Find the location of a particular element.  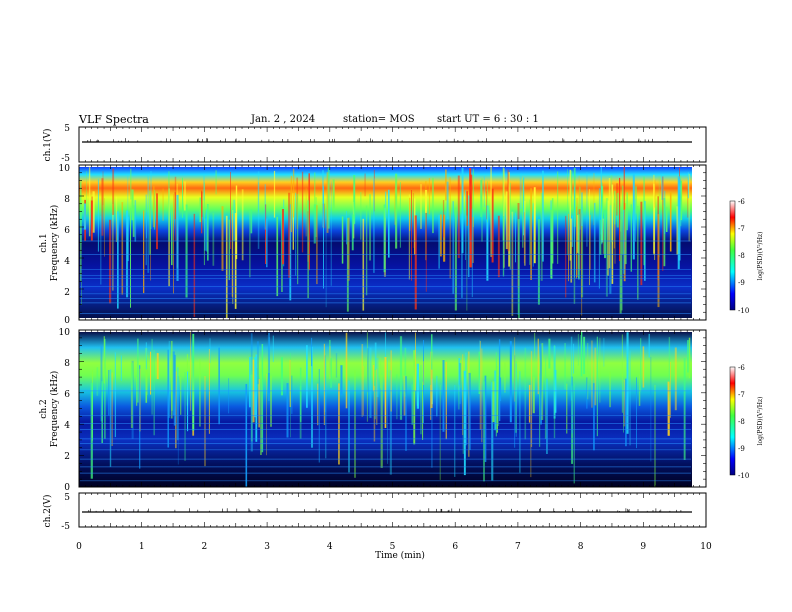

xtick-label: 7 is located at coordinates (518, 547).